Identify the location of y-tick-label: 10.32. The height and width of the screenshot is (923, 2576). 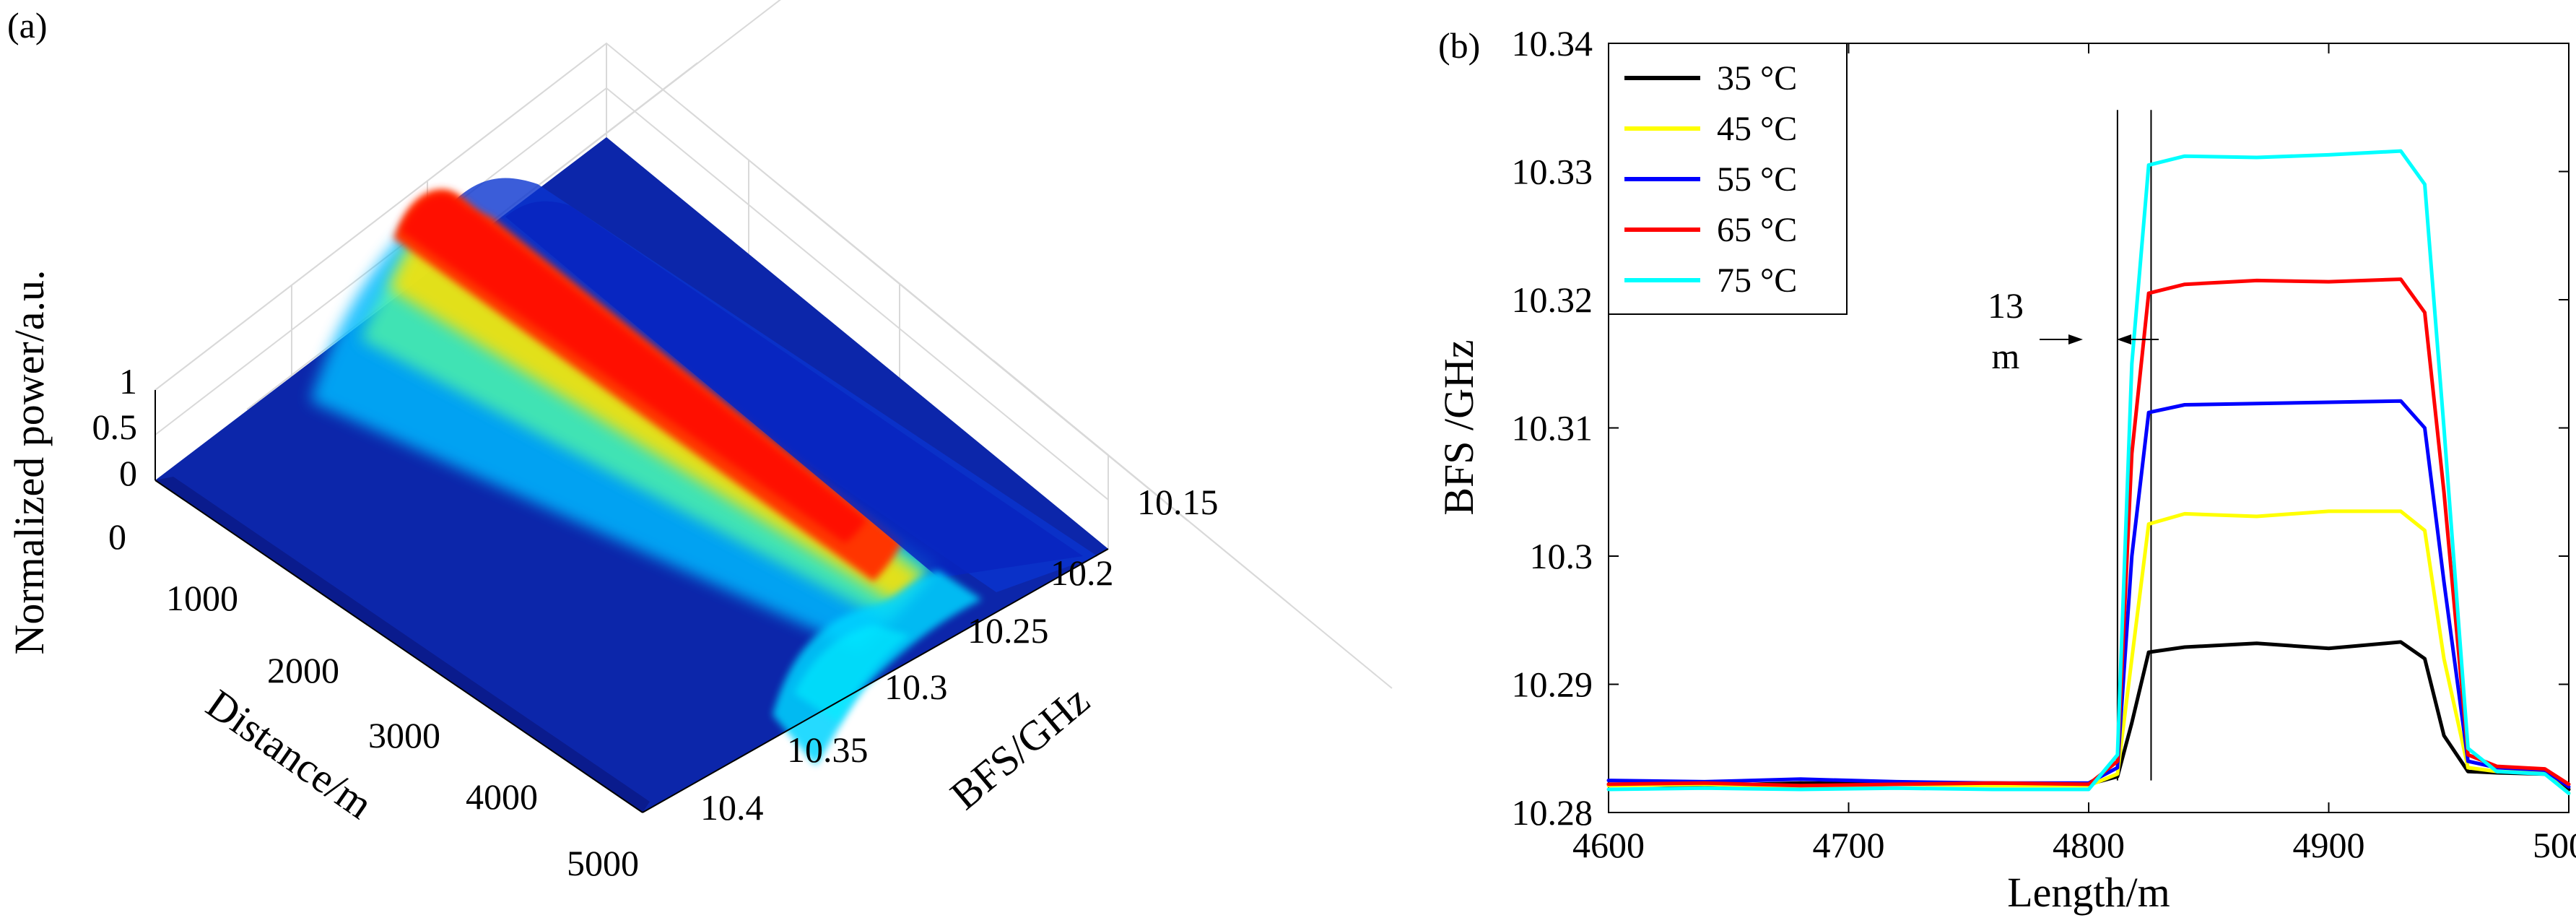
(1553, 300).